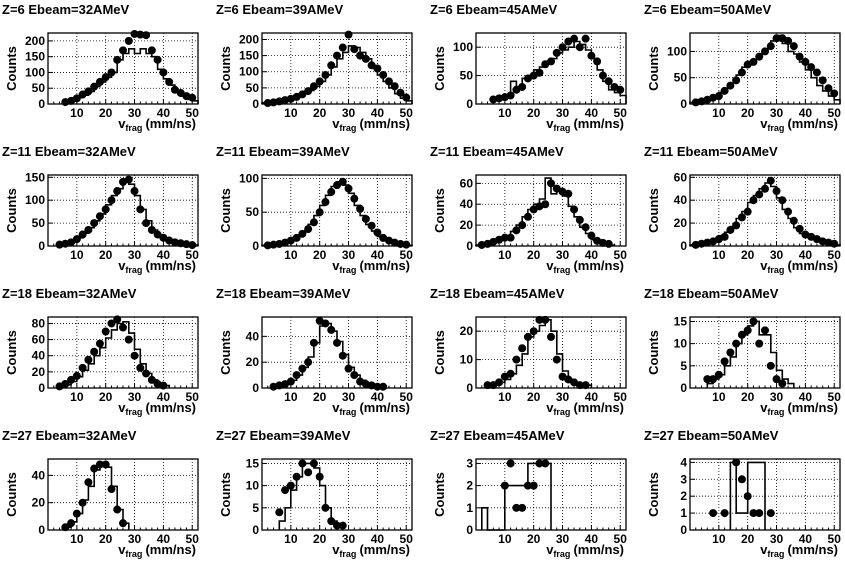 This screenshot has height=582, width=845. What do you see at coordinates (681, 200) in the screenshot?
I see `y-tick-label: 40` at bounding box center [681, 200].